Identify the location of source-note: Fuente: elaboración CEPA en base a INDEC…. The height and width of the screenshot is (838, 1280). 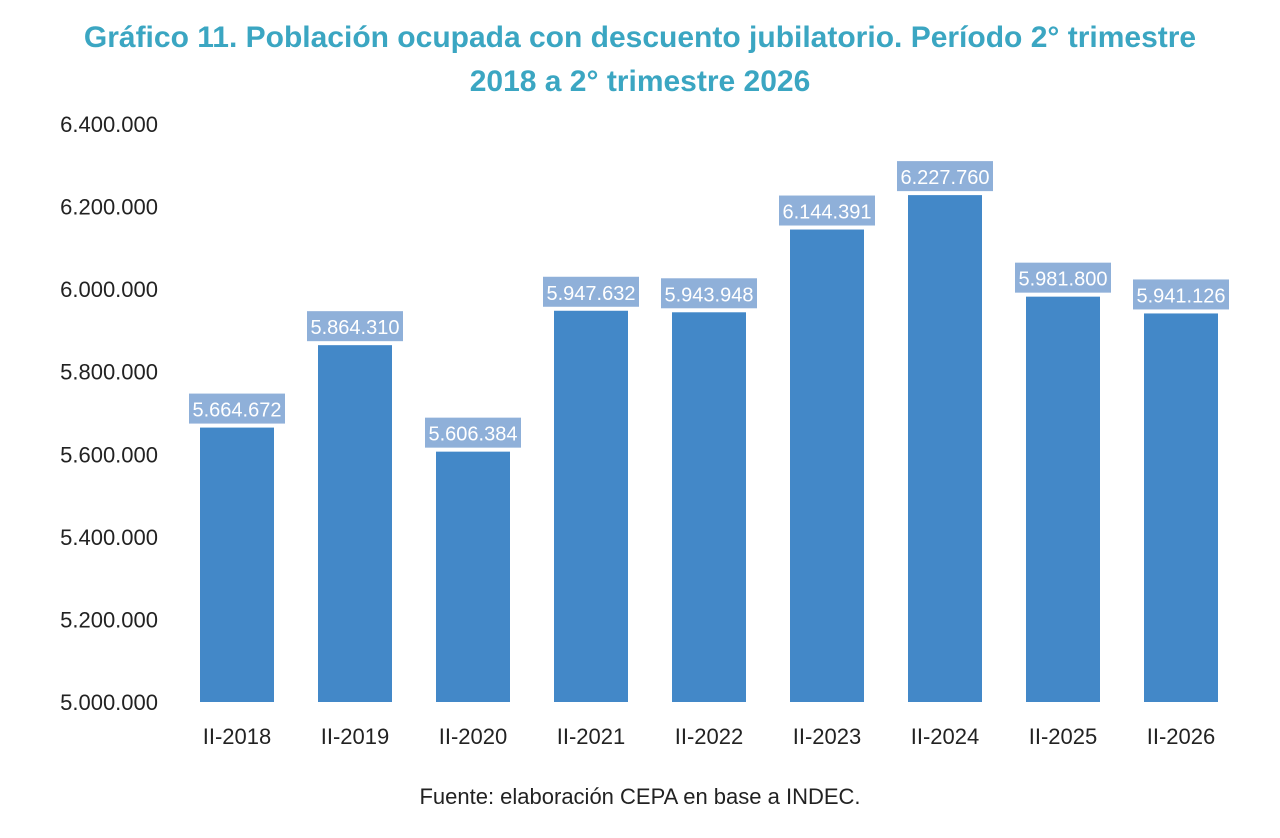
(640, 796).